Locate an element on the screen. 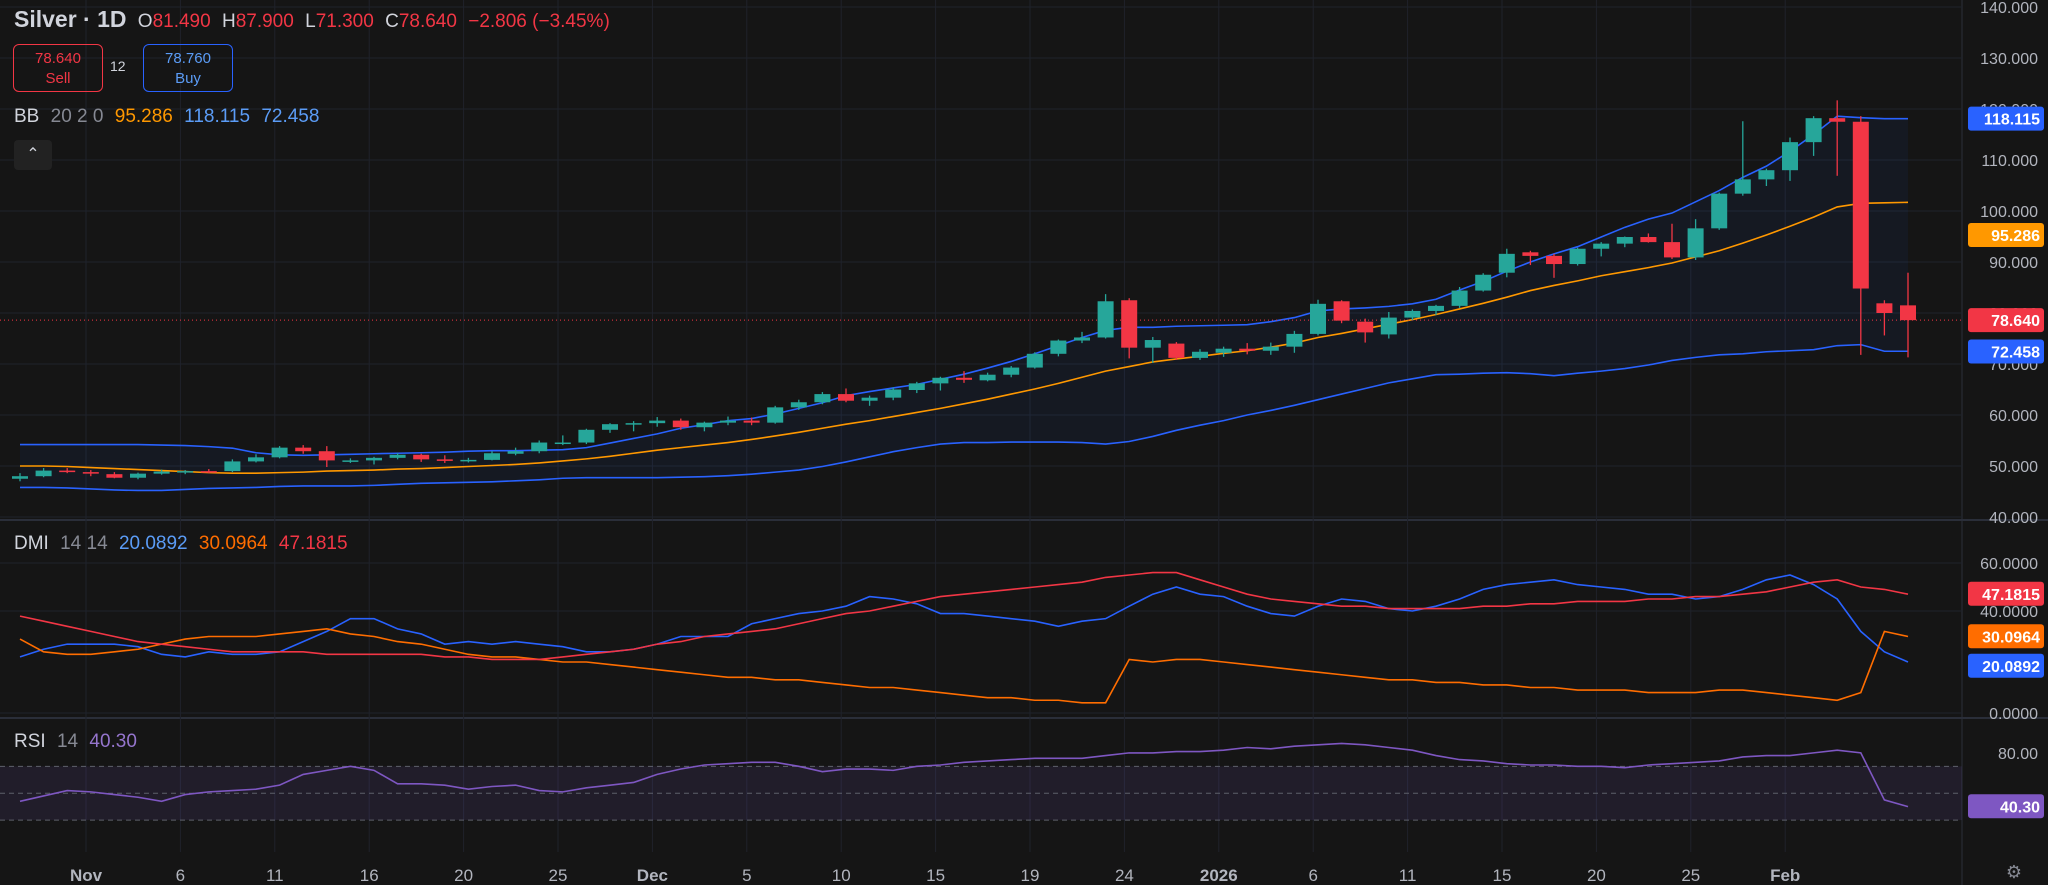  buy-button: 78.760 Buy is located at coordinates (188, 68).